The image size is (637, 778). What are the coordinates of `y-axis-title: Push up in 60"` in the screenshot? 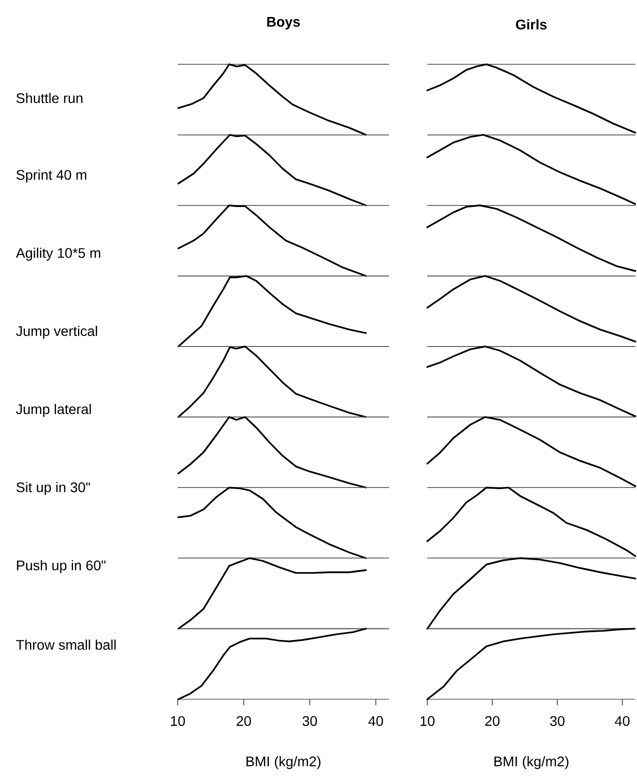 It's located at (61, 567).